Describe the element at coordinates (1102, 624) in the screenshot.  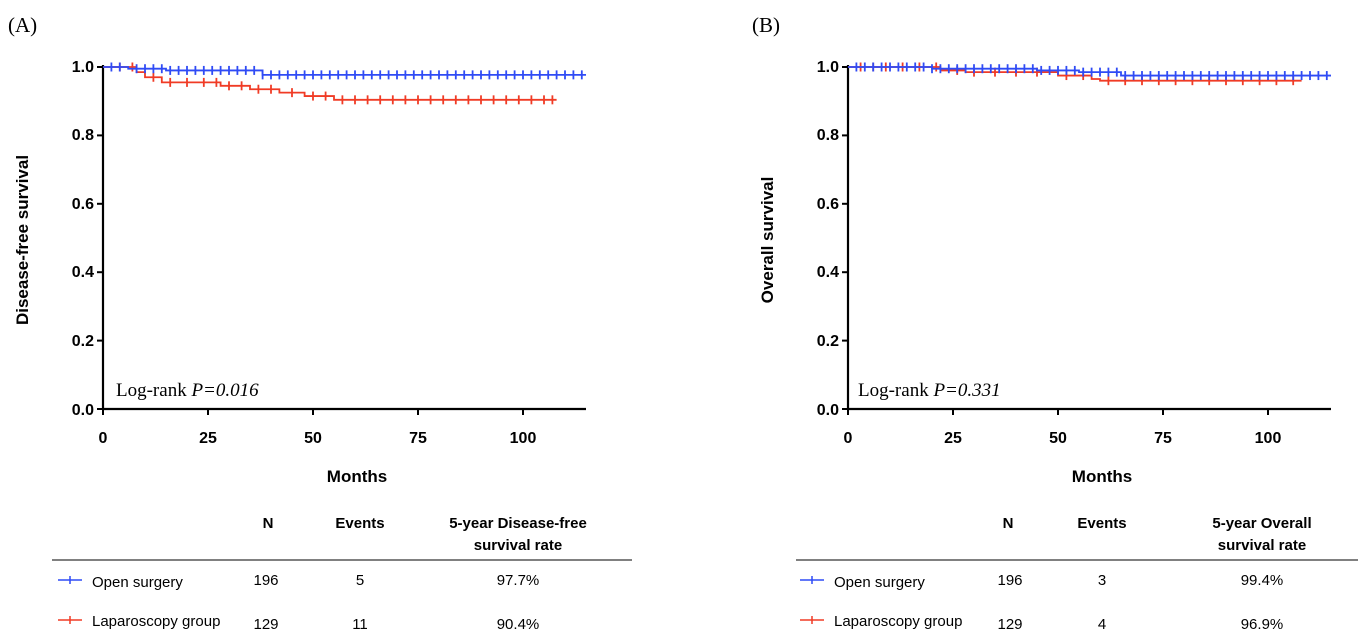
I see `panel-b-table-cell-events: 4` at that location.